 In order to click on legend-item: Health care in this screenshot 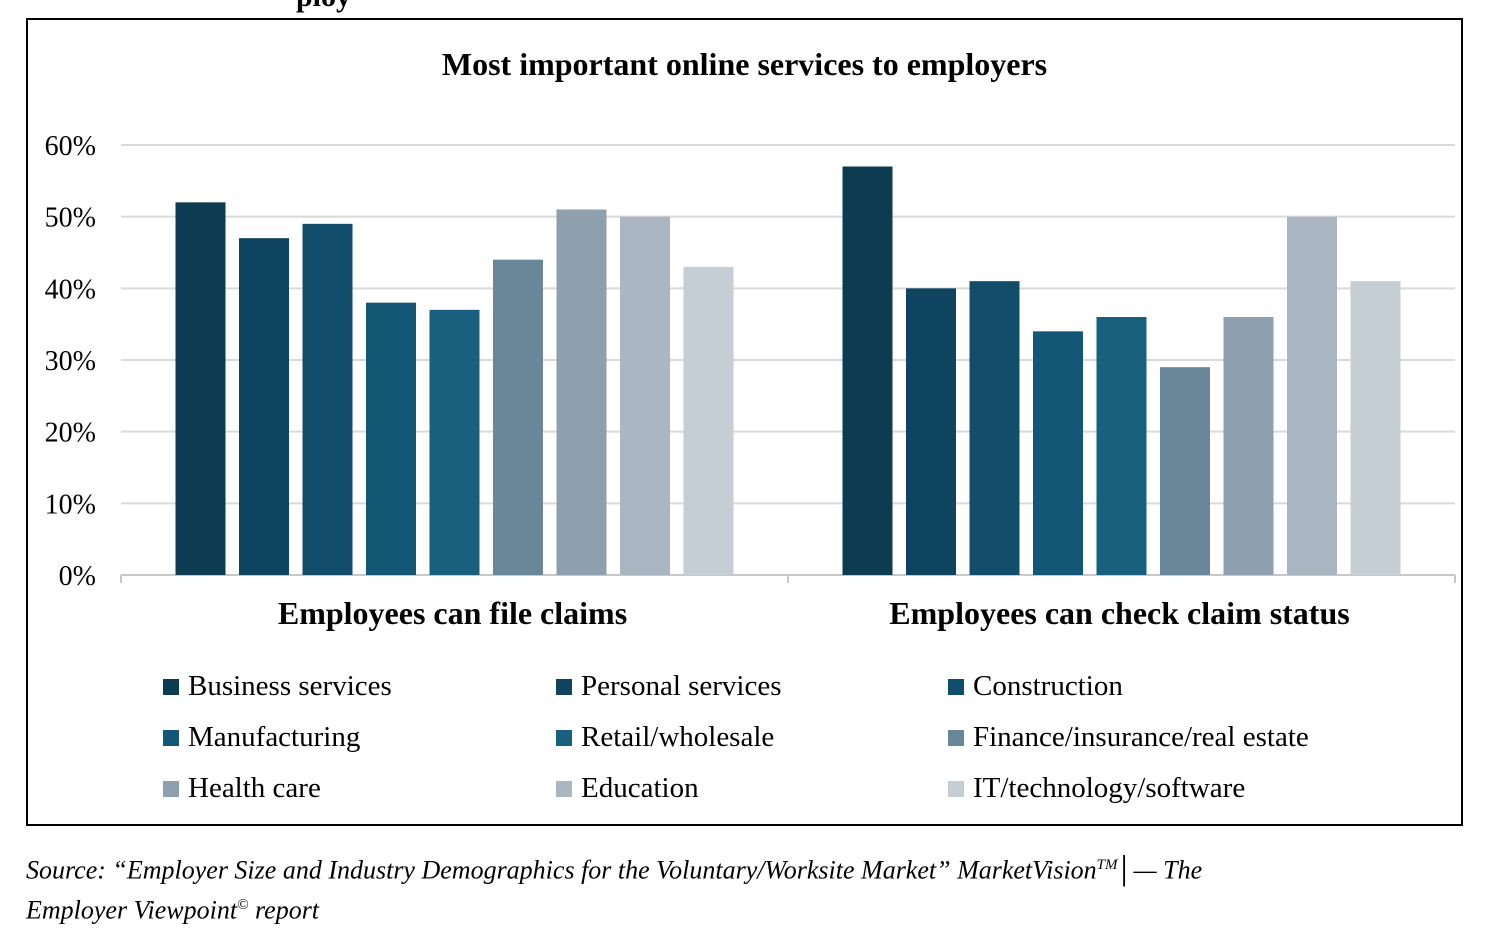, I will do `click(242, 788)`.